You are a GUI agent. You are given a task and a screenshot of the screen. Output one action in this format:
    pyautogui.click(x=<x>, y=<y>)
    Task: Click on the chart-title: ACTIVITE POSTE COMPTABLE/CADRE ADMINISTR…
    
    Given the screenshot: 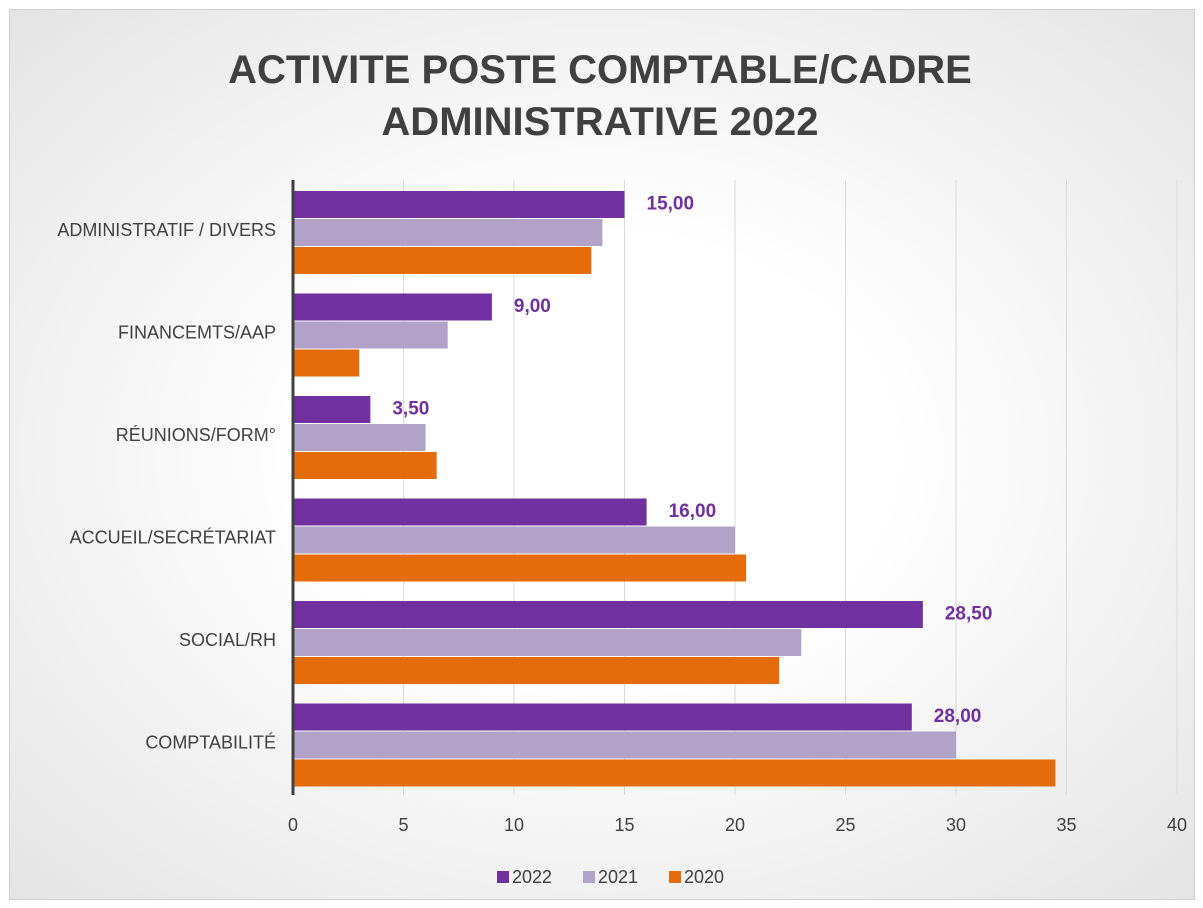 What is the action you would take?
    pyautogui.click(x=600, y=96)
    